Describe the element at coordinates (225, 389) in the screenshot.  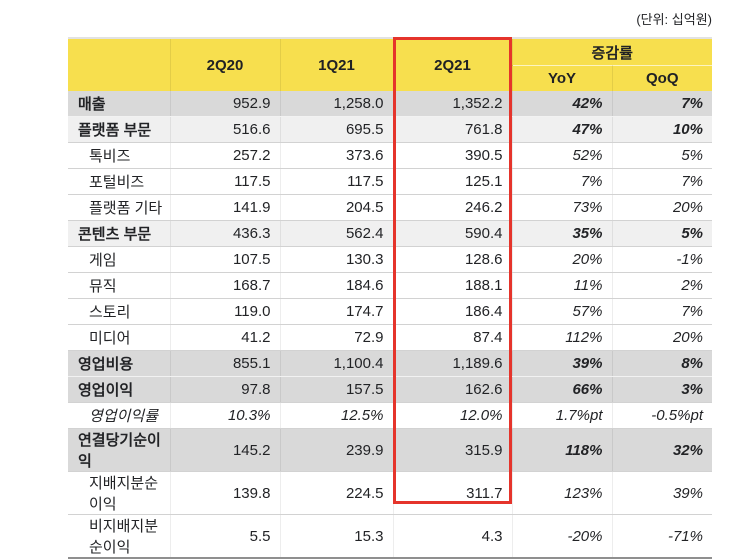
I see `cell-2q20: 97.8` at that location.